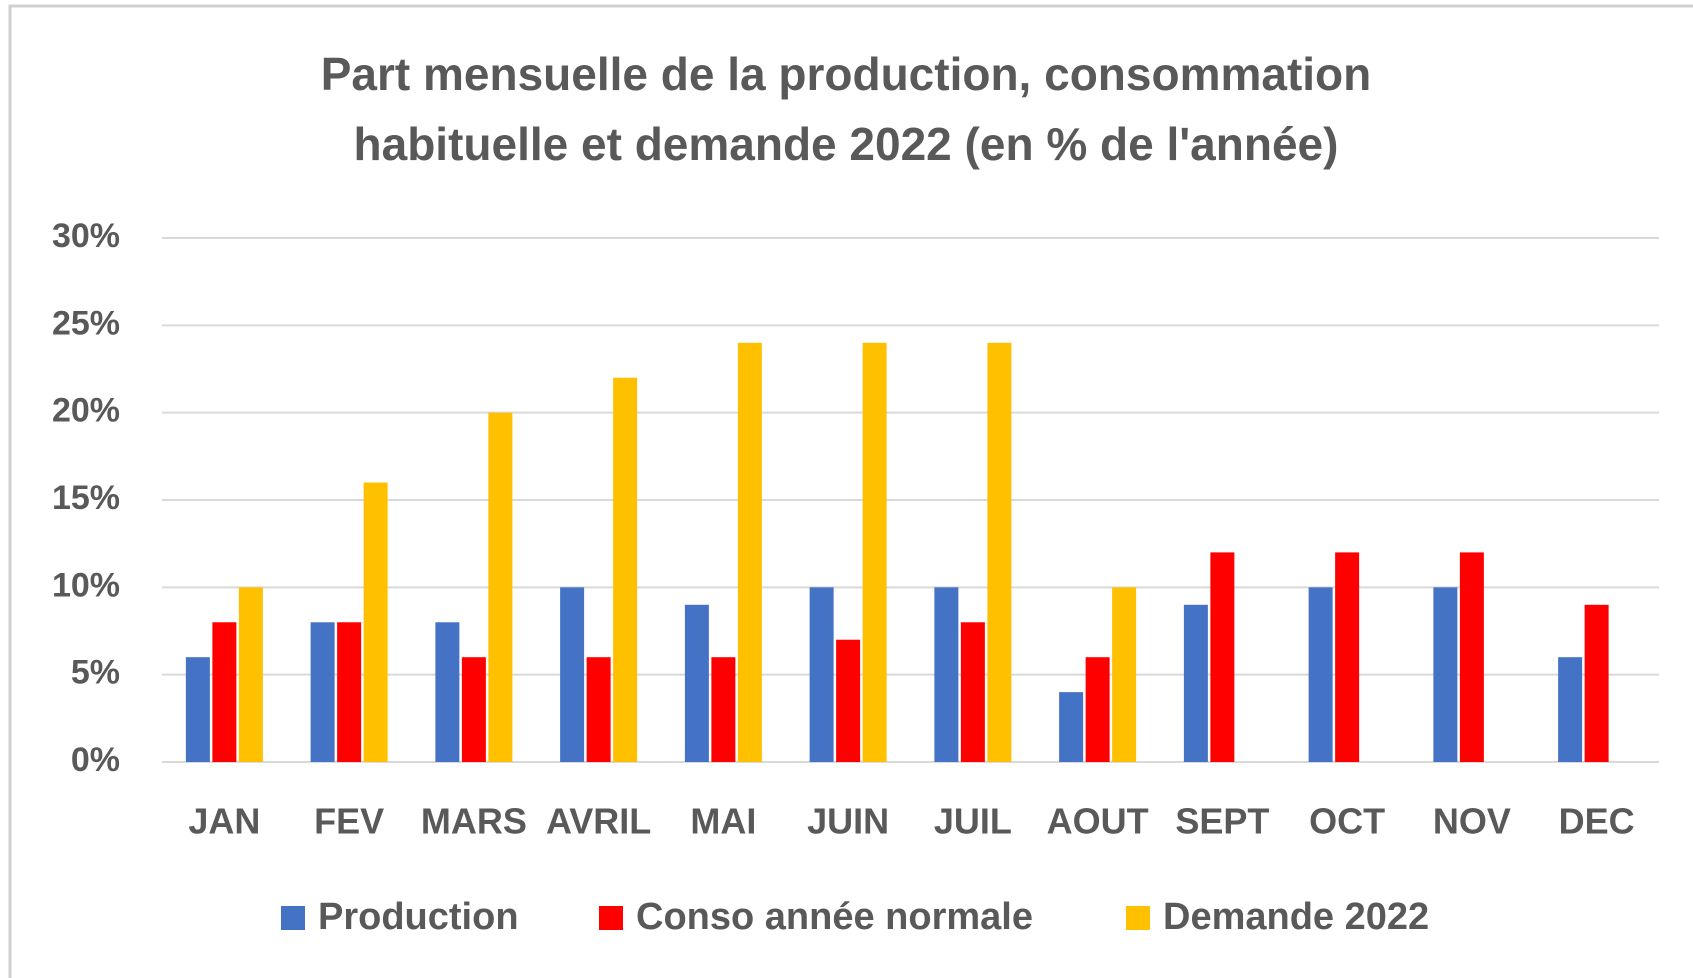 This screenshot has height=978, width=1693. I want to click on legend-label: Production, so click(418, 917).